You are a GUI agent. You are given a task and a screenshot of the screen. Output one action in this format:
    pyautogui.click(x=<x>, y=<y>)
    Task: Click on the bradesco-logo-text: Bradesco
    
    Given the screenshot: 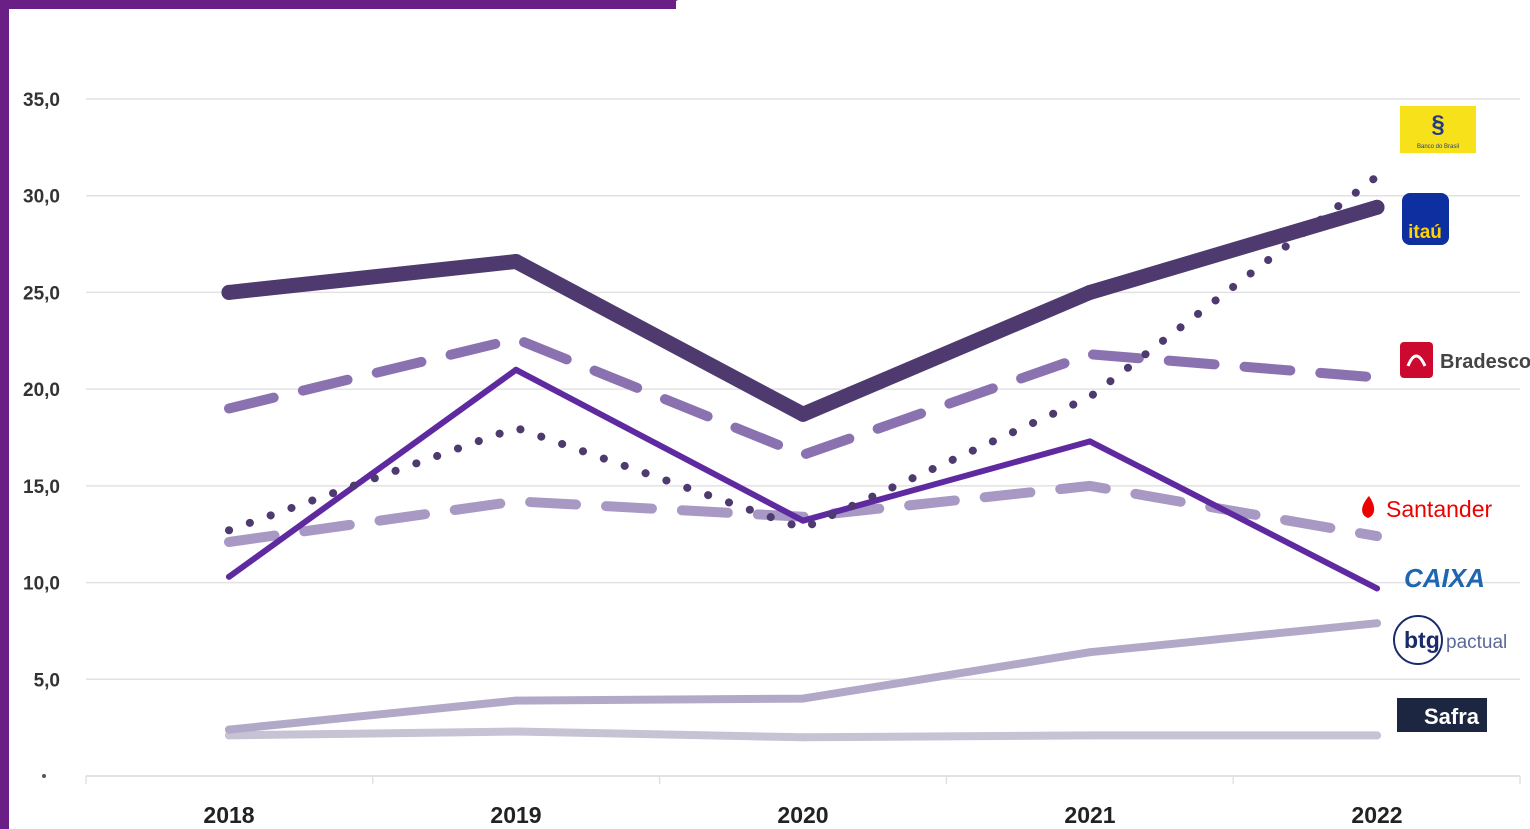 What is the action you would take?
    pyautogui.click(x=1485, y=362)
    